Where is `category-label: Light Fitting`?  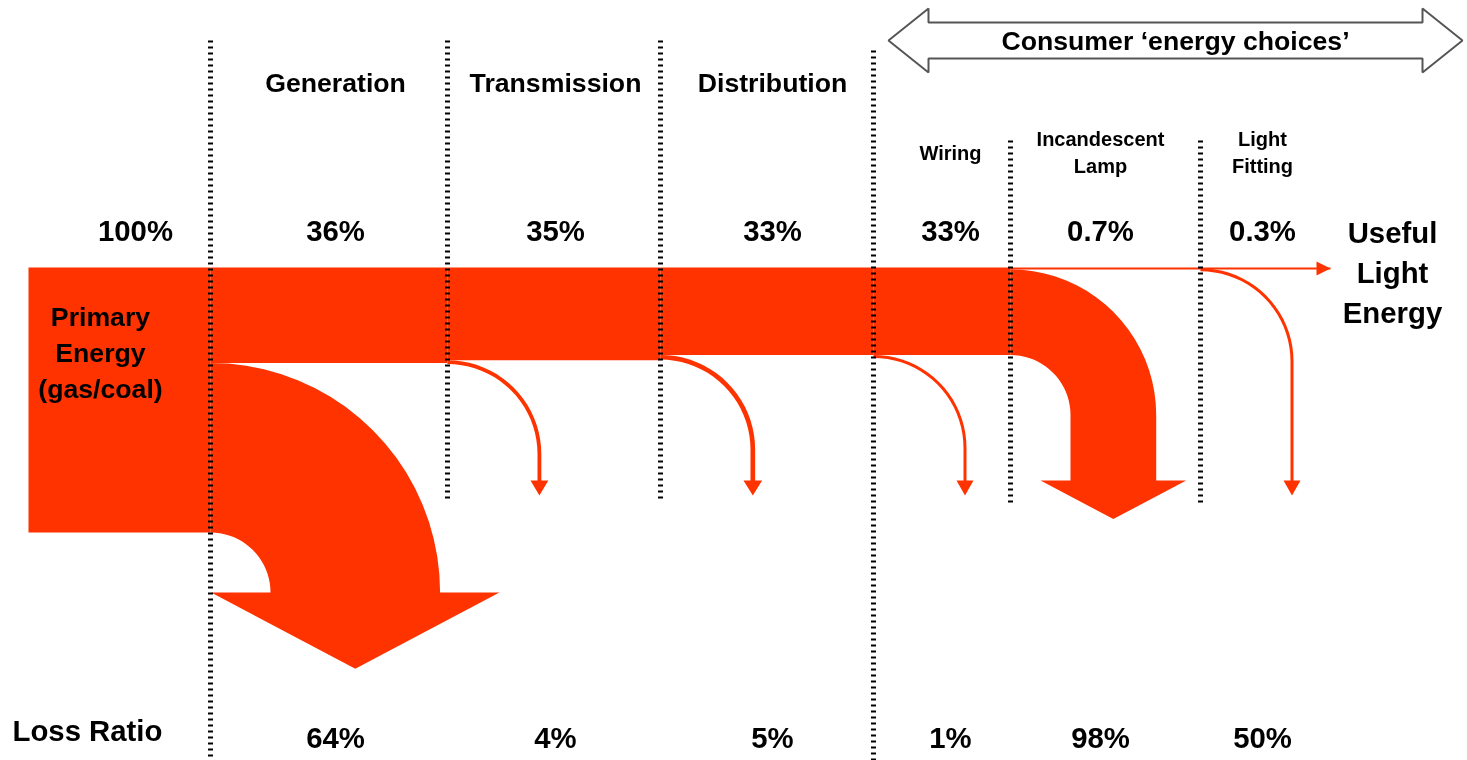 category-label: Light Fitting is located at coordinates (1262, 152).